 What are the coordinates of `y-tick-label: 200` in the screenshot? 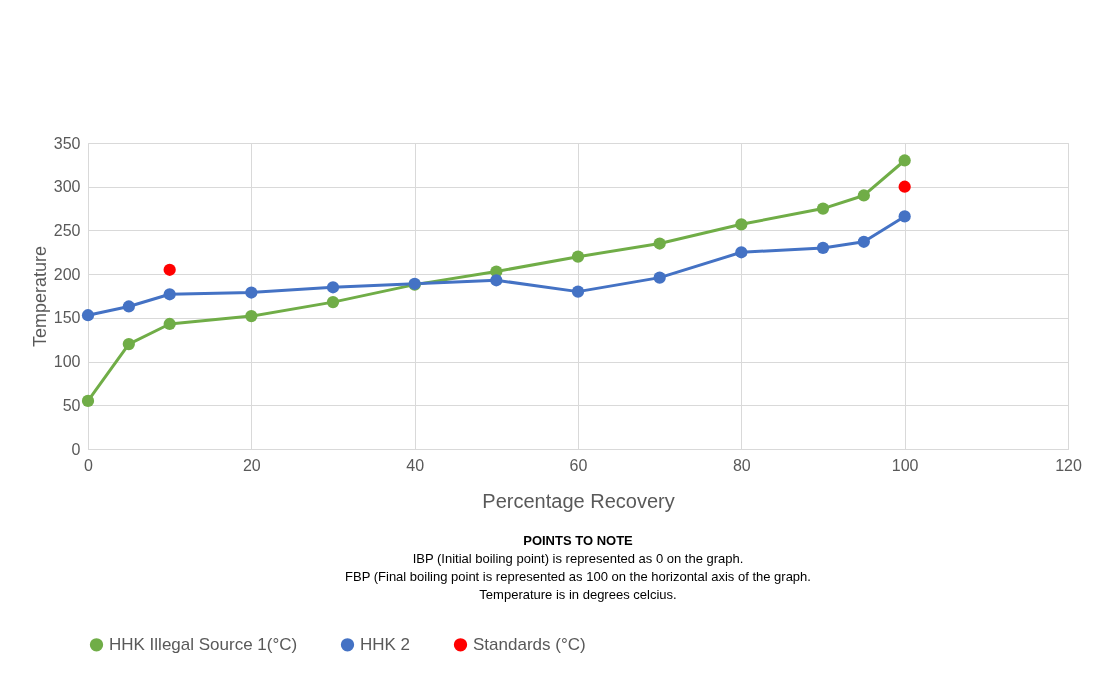 It's located at (67, 274).